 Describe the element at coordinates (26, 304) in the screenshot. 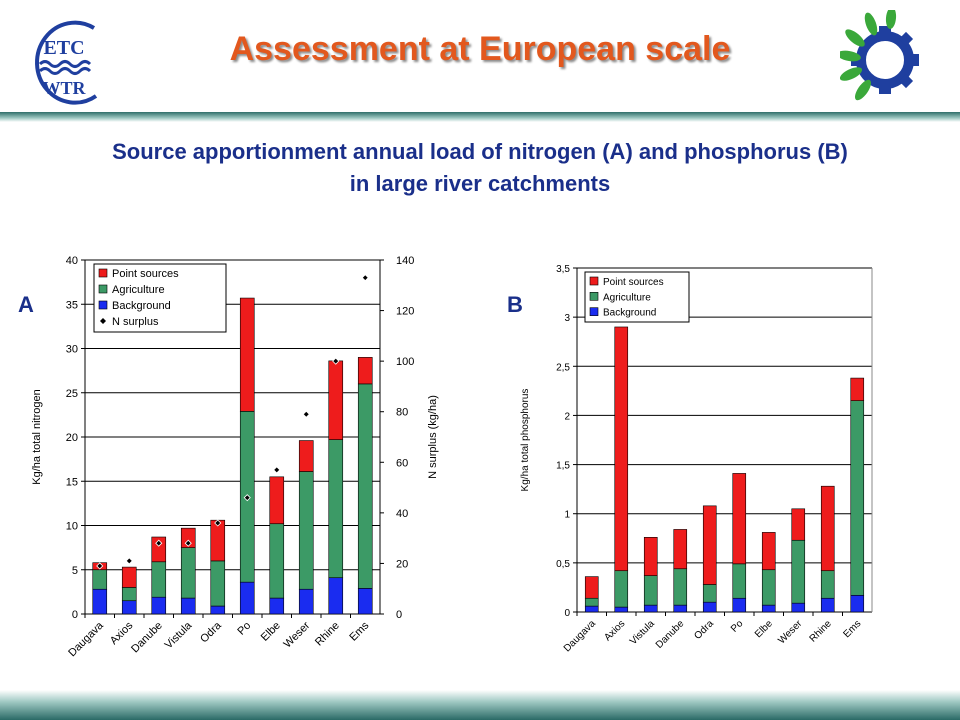

I see `panel-label: A` at that location.